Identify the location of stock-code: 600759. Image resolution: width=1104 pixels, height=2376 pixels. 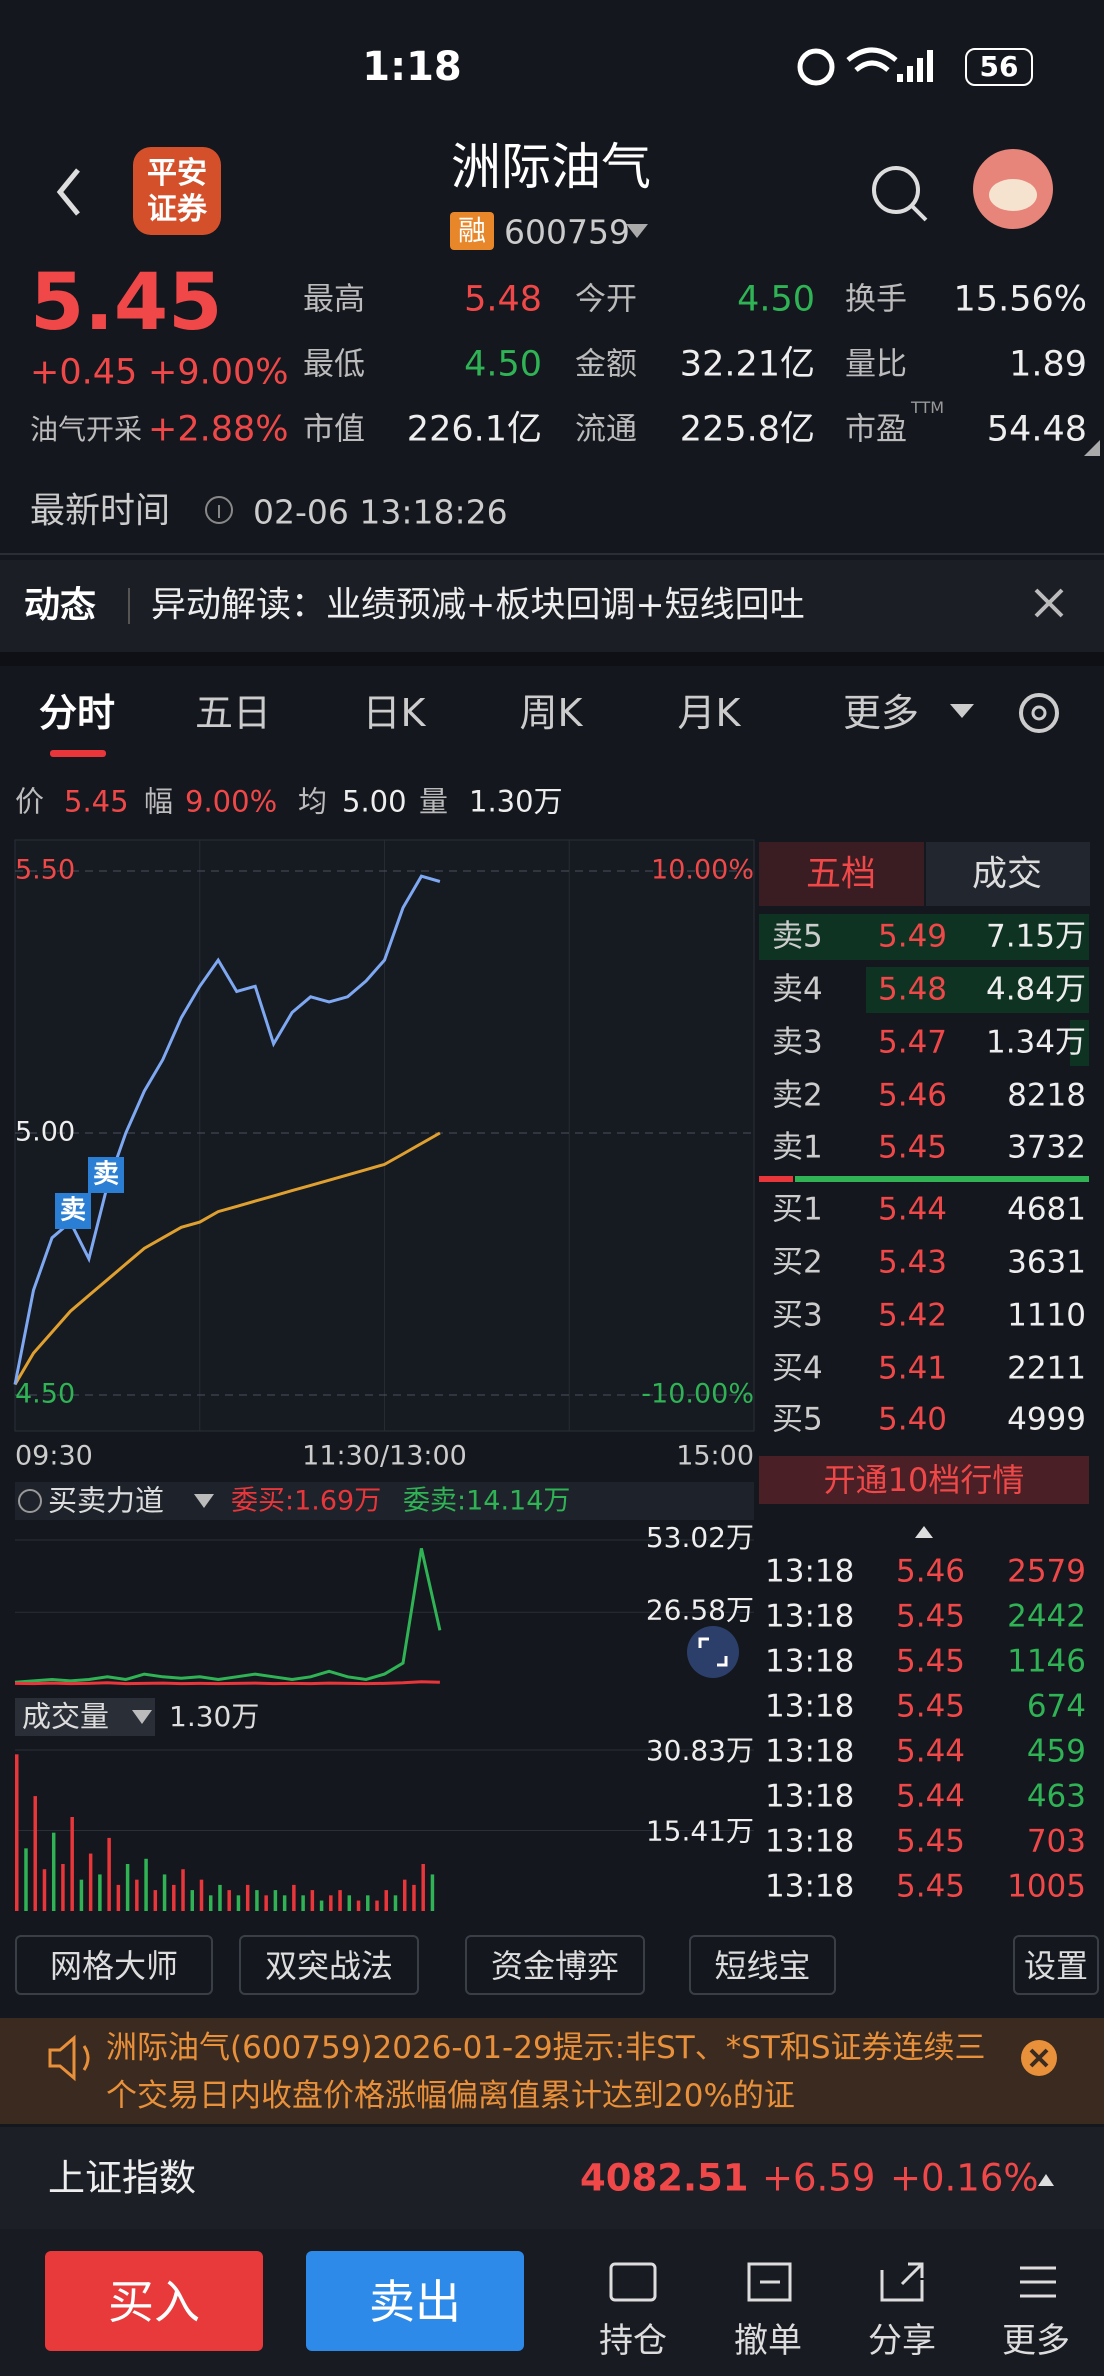
(567, 232).